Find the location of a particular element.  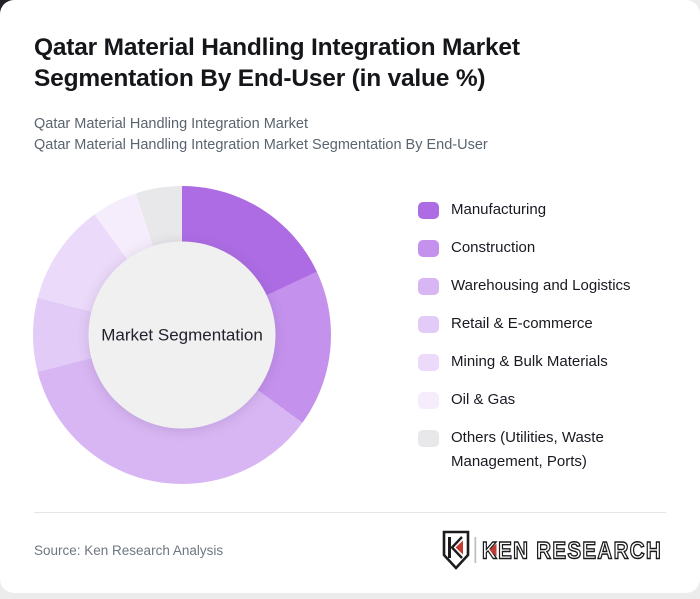

logo-brand-text: KEN RESEARCH is located at coordinates (572, 551).